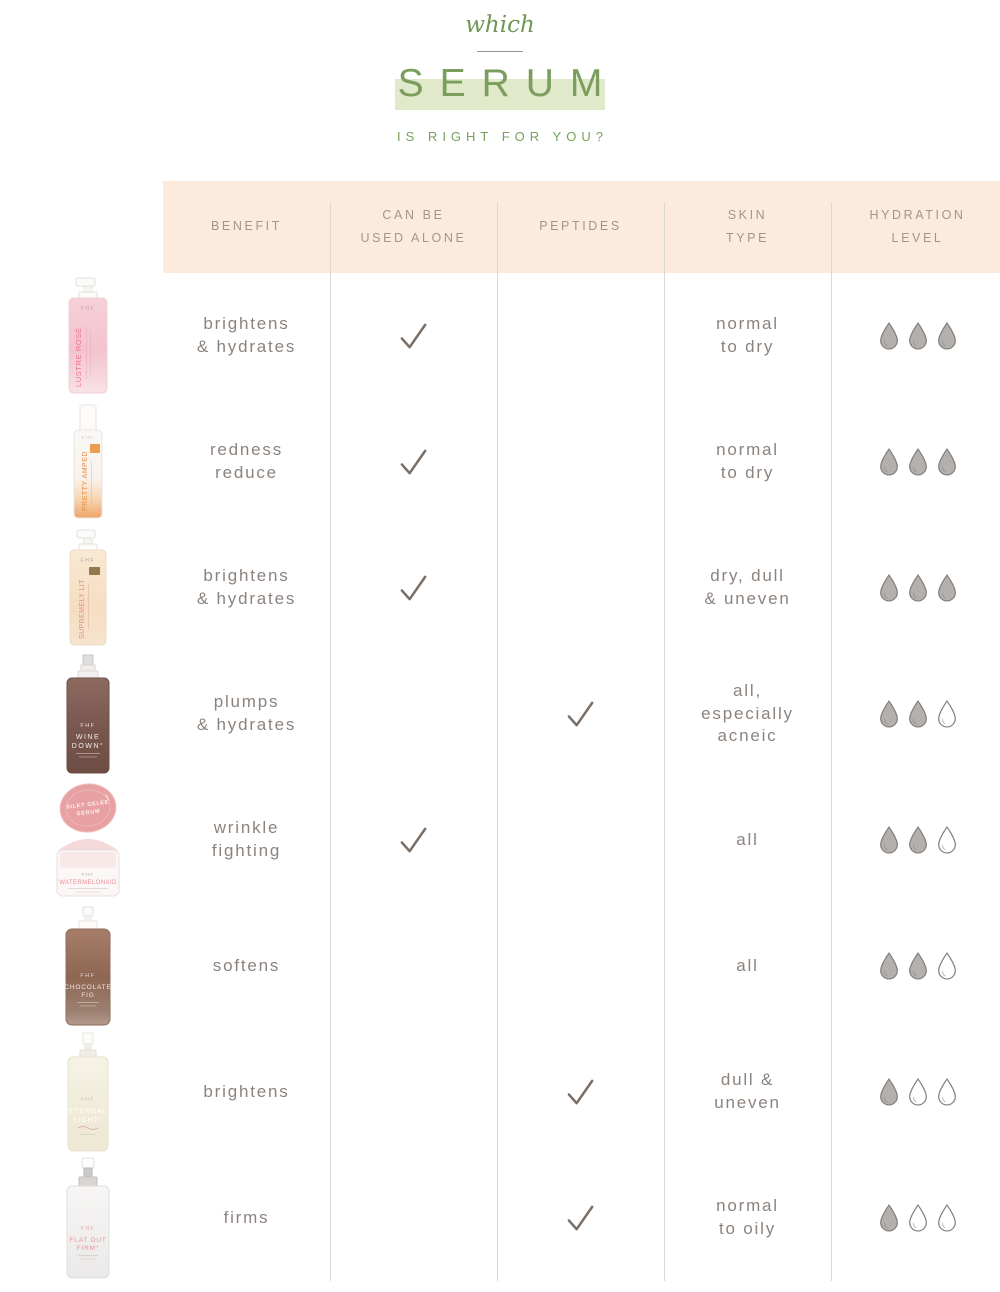 The width and height of the screenshot is (1000, 1292). I want to click on skin-type-cell: dull & uneven, so click(747, 1091).